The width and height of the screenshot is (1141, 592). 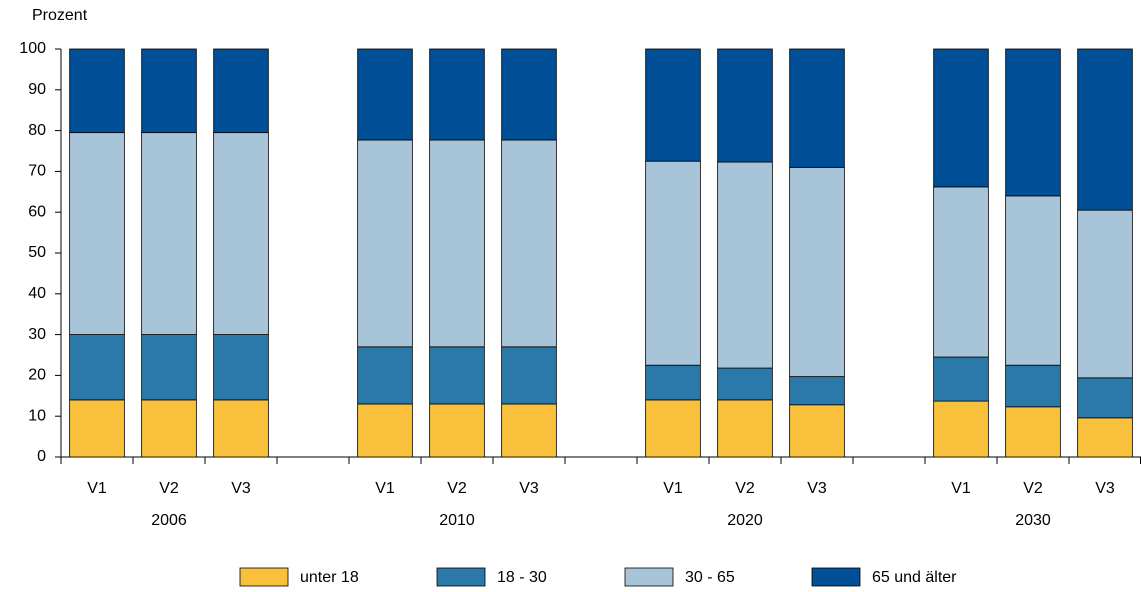 I want to click on y-tick-label: 100, so click(x=32, y=48).